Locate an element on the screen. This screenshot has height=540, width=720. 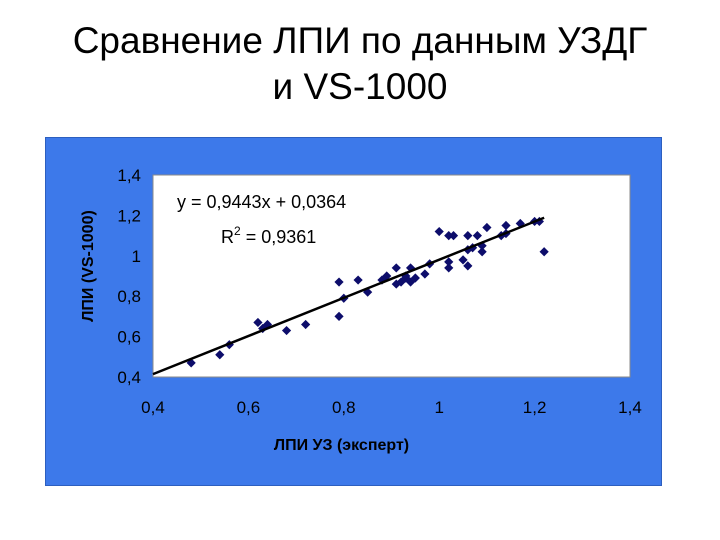
r-squared-symbol: R is located at coordinates (227, 237).